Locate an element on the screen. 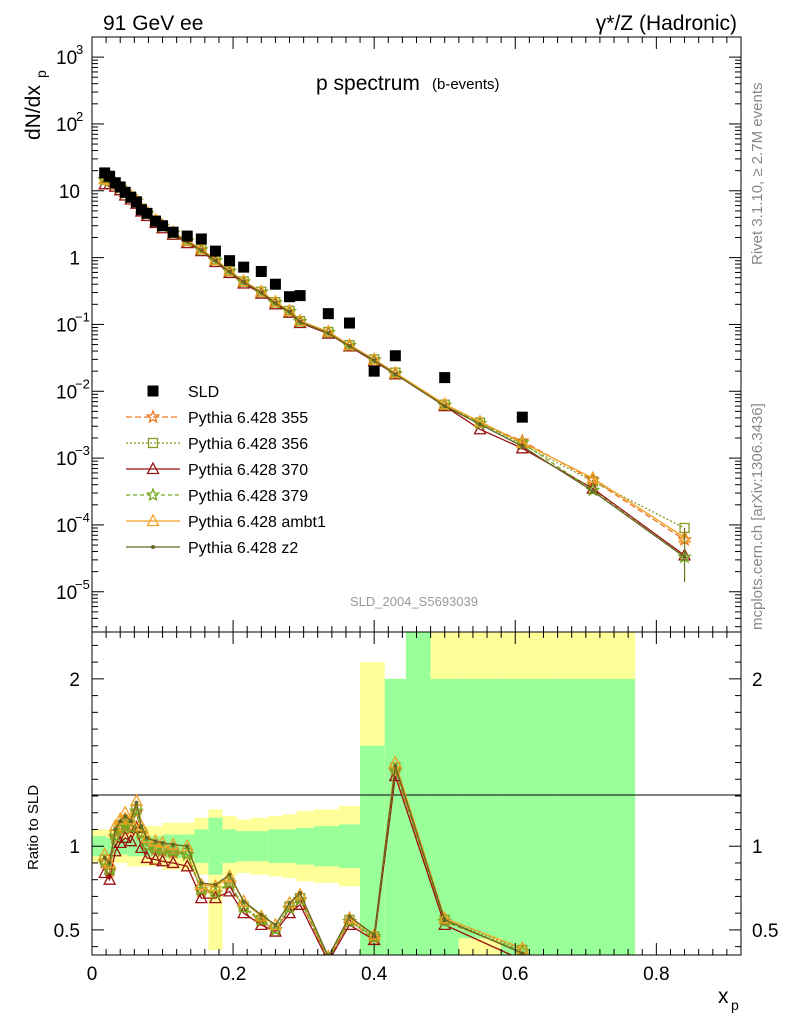 This screenshot has width=786, height=1024. svg-text: −4 is located at coordinates (82, 517).